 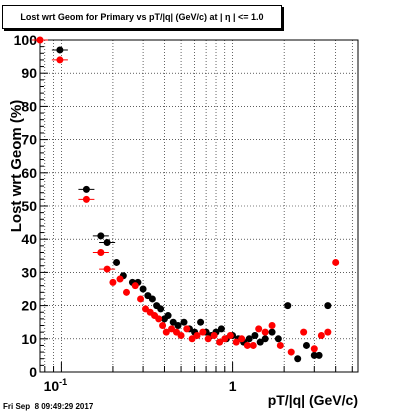 I want to click on y-tick-label: 90, so click(x=29, y=73).